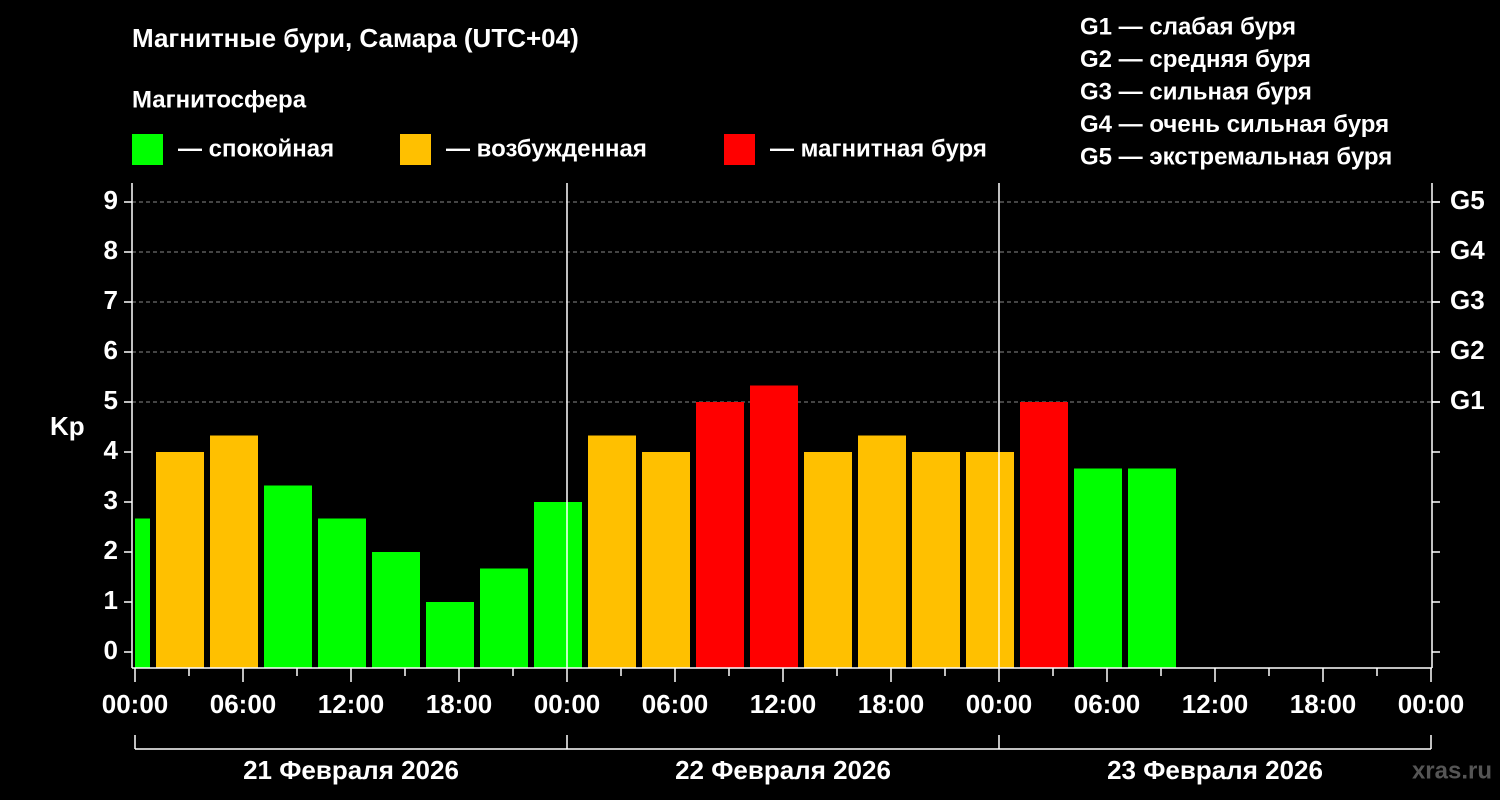 The width and height of the screenshot is (1500, 800). Describe the element at coordinates (111, 650) in the screenshot. I see `y-tick-label: 0` at that location.